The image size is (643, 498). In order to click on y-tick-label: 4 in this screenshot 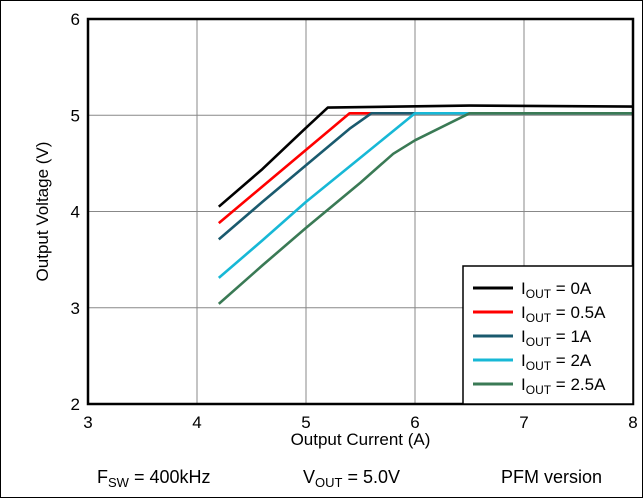, I will do `click(75, 212)`.